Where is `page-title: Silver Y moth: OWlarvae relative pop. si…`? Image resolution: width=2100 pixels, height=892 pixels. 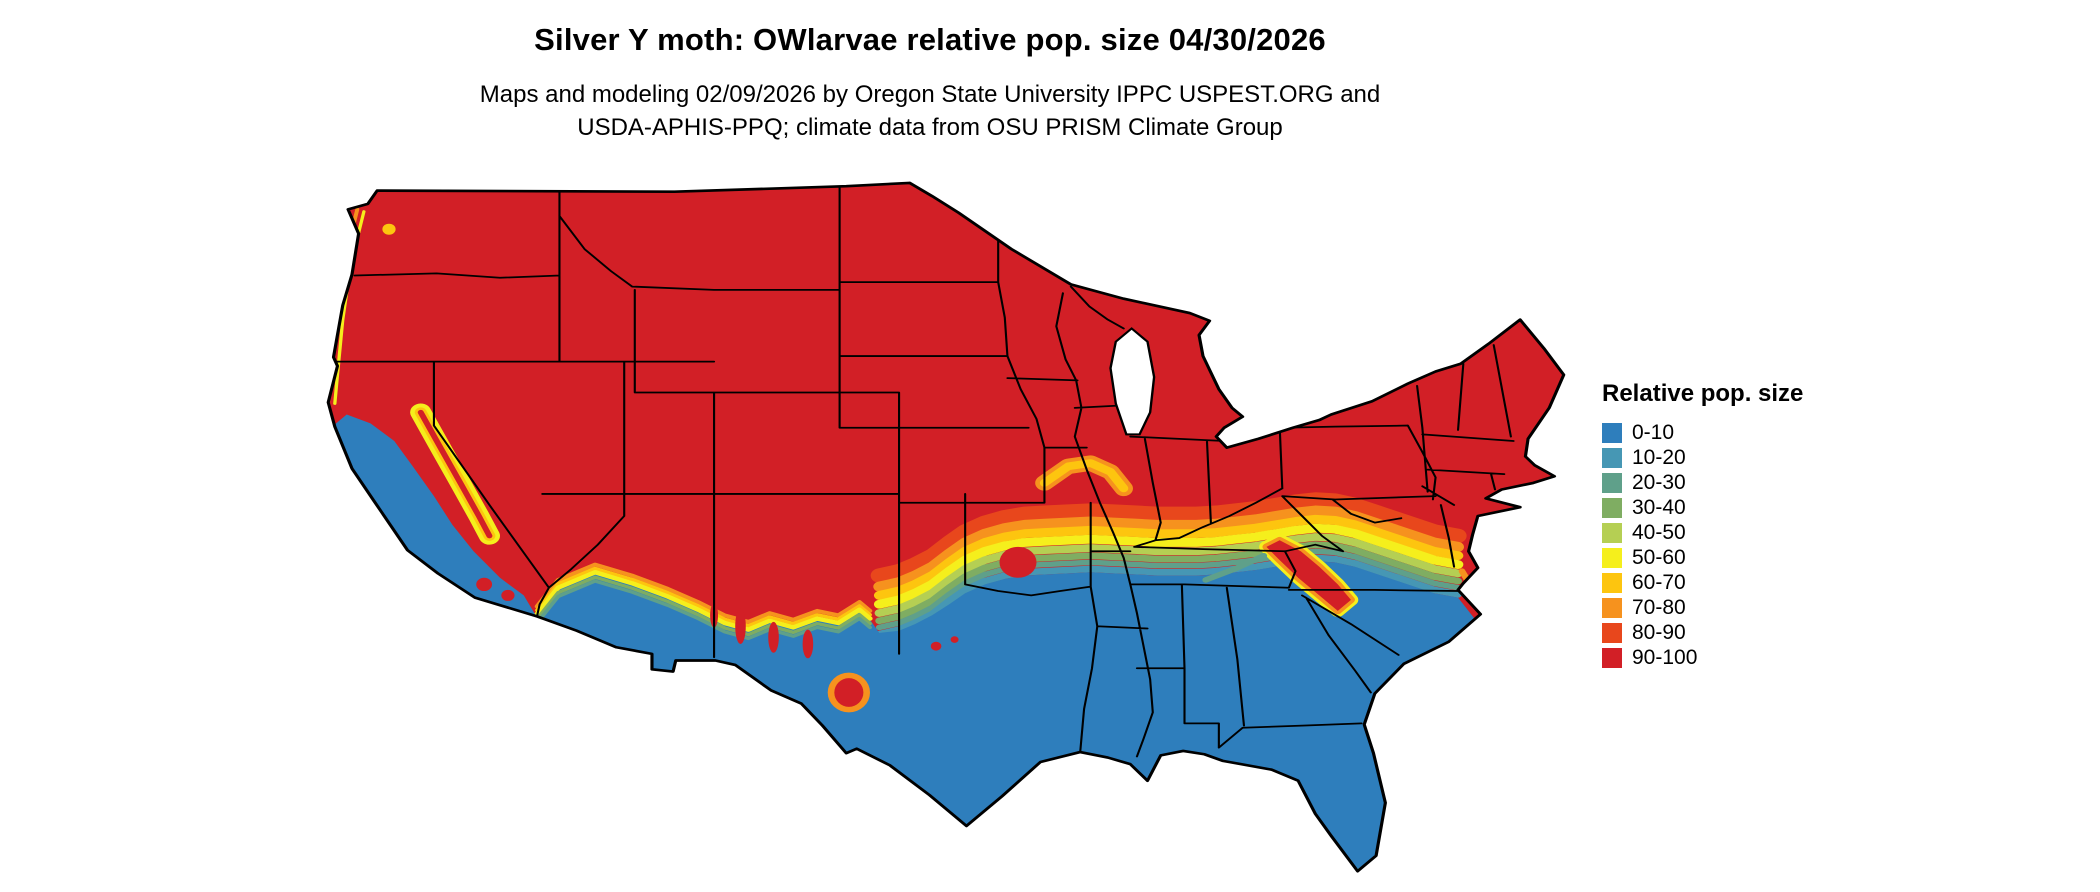
page-title: Silver Y moth: OWlarvae relative pop. si… is located at coordinates (930, 39).